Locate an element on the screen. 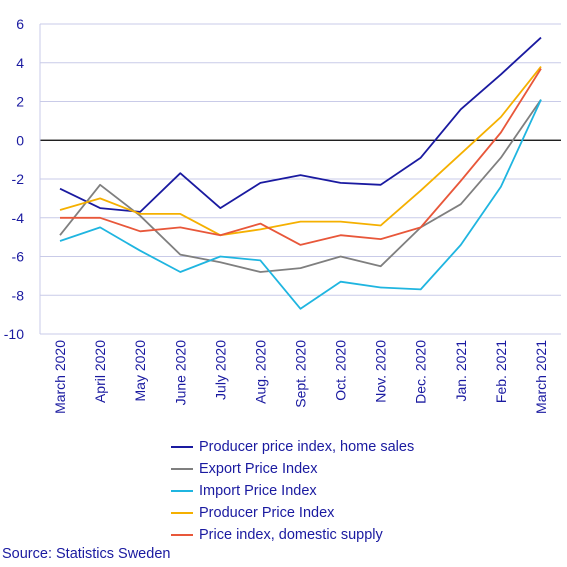 The image size is (567, 567). legend-label: Producer Price Index is located at coordinates (267, 513).